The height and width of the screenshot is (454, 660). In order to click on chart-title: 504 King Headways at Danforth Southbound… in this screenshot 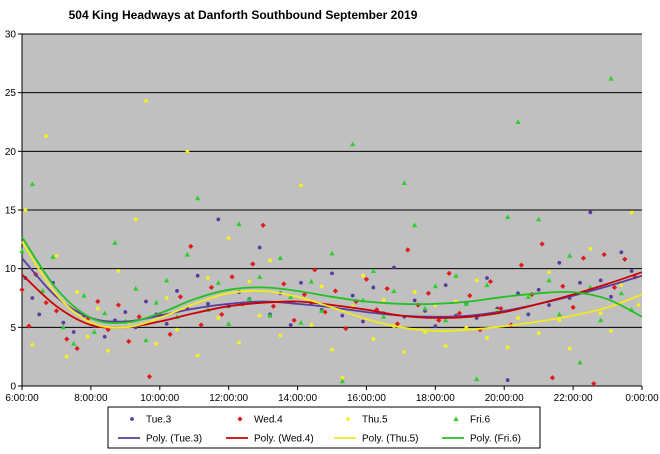, I will do `click(243, 15)`.